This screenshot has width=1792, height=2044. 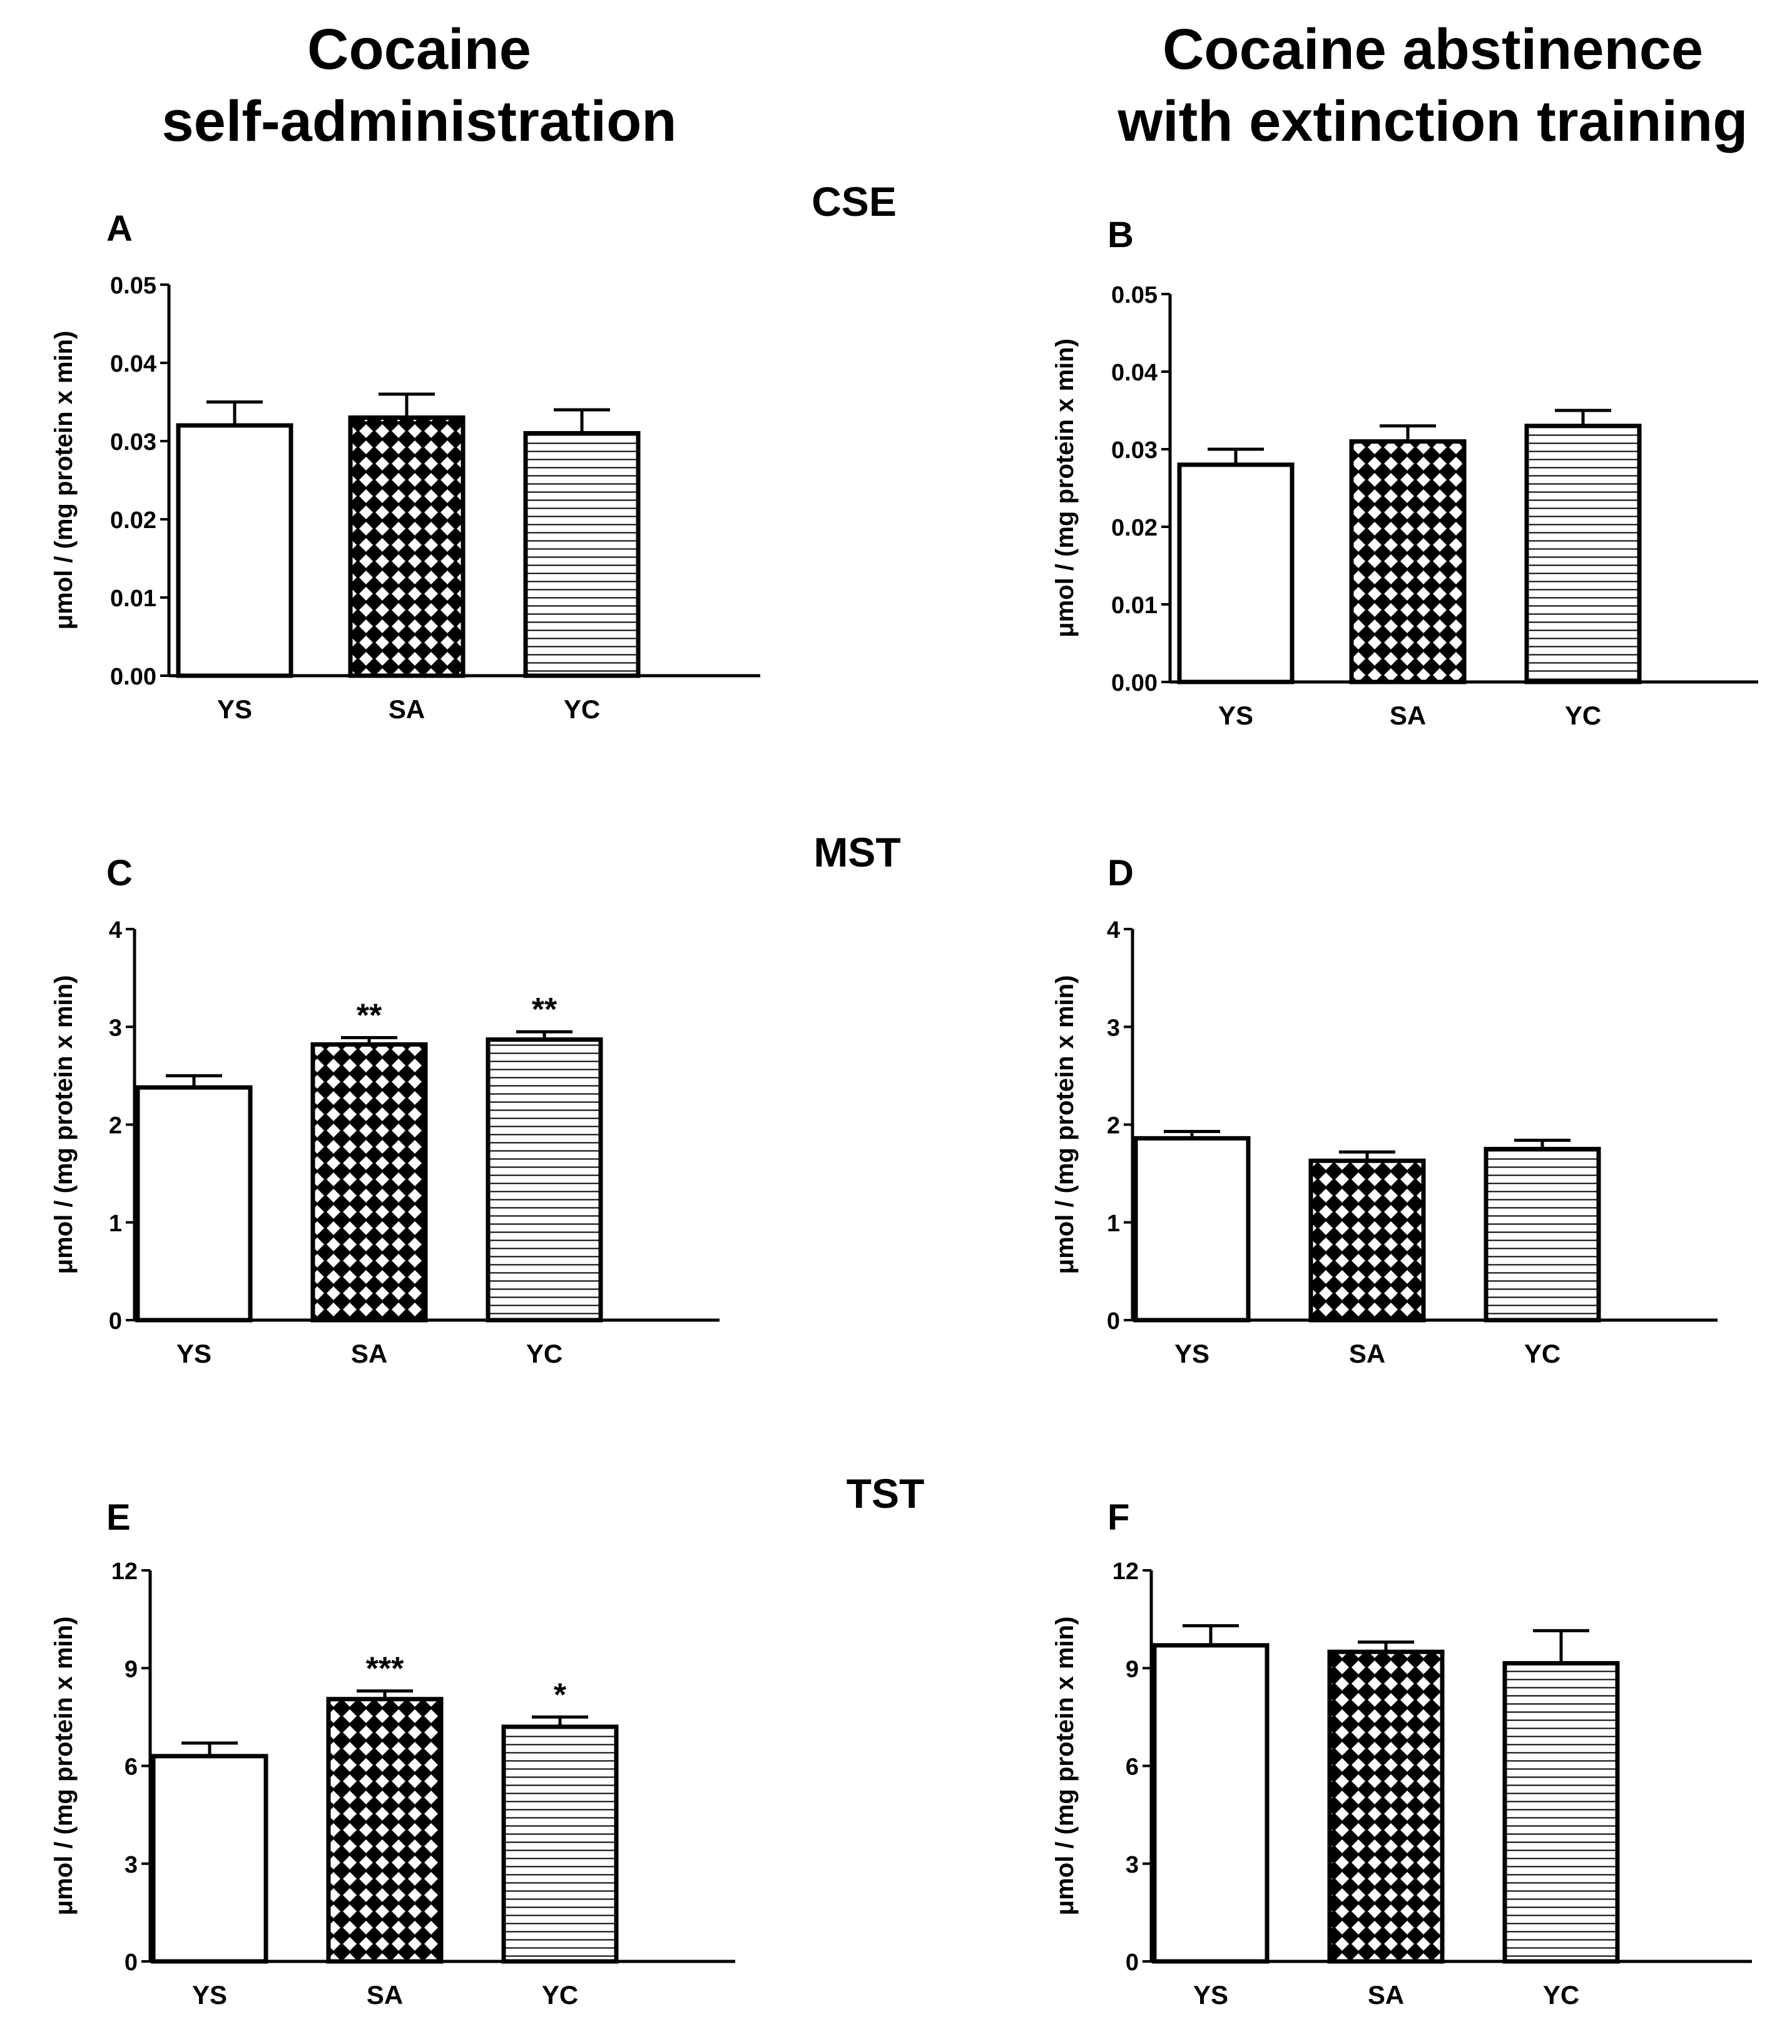 I want to click on x-tick-label-e-sa: SA, so click(x=385, y=1995).